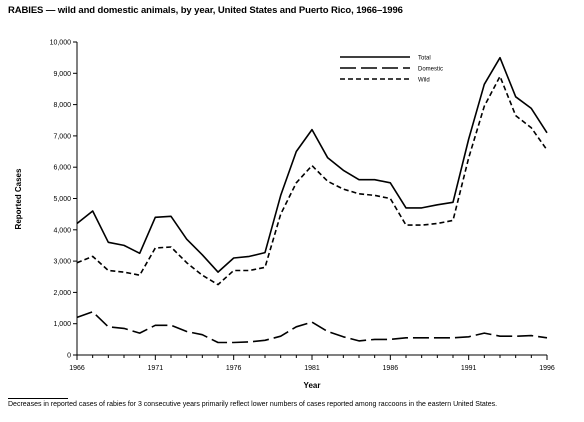  I want to click on x-tick-label: 1971, so click(156, 368).